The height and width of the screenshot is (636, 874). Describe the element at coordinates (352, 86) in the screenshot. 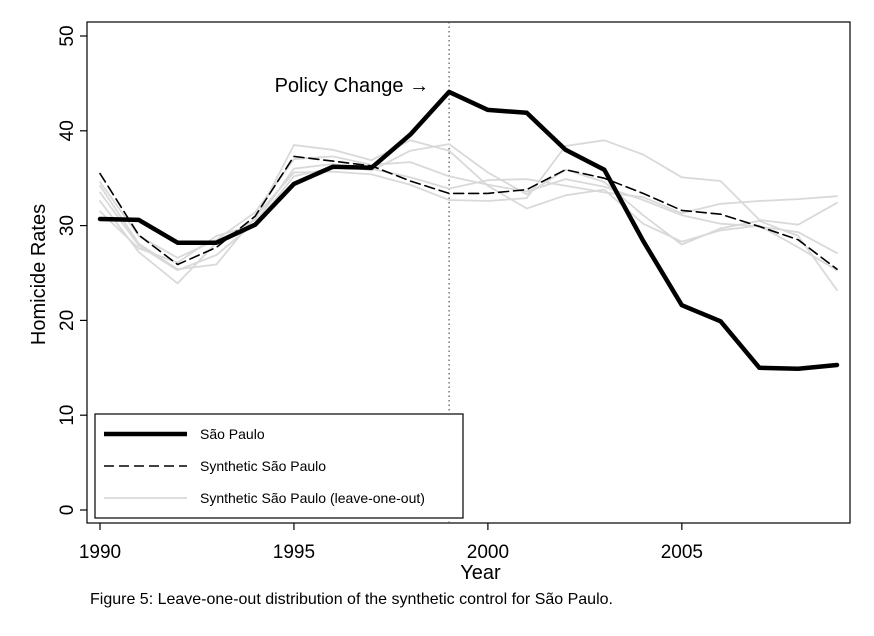

I see `policy-change-annotation: Policy Change →` at that location.